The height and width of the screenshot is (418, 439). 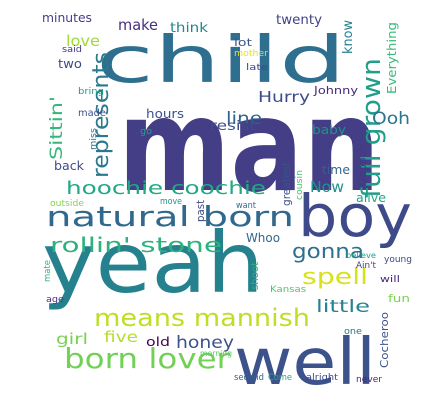 I want to click on word-line: line, so click(x=244, y=119).